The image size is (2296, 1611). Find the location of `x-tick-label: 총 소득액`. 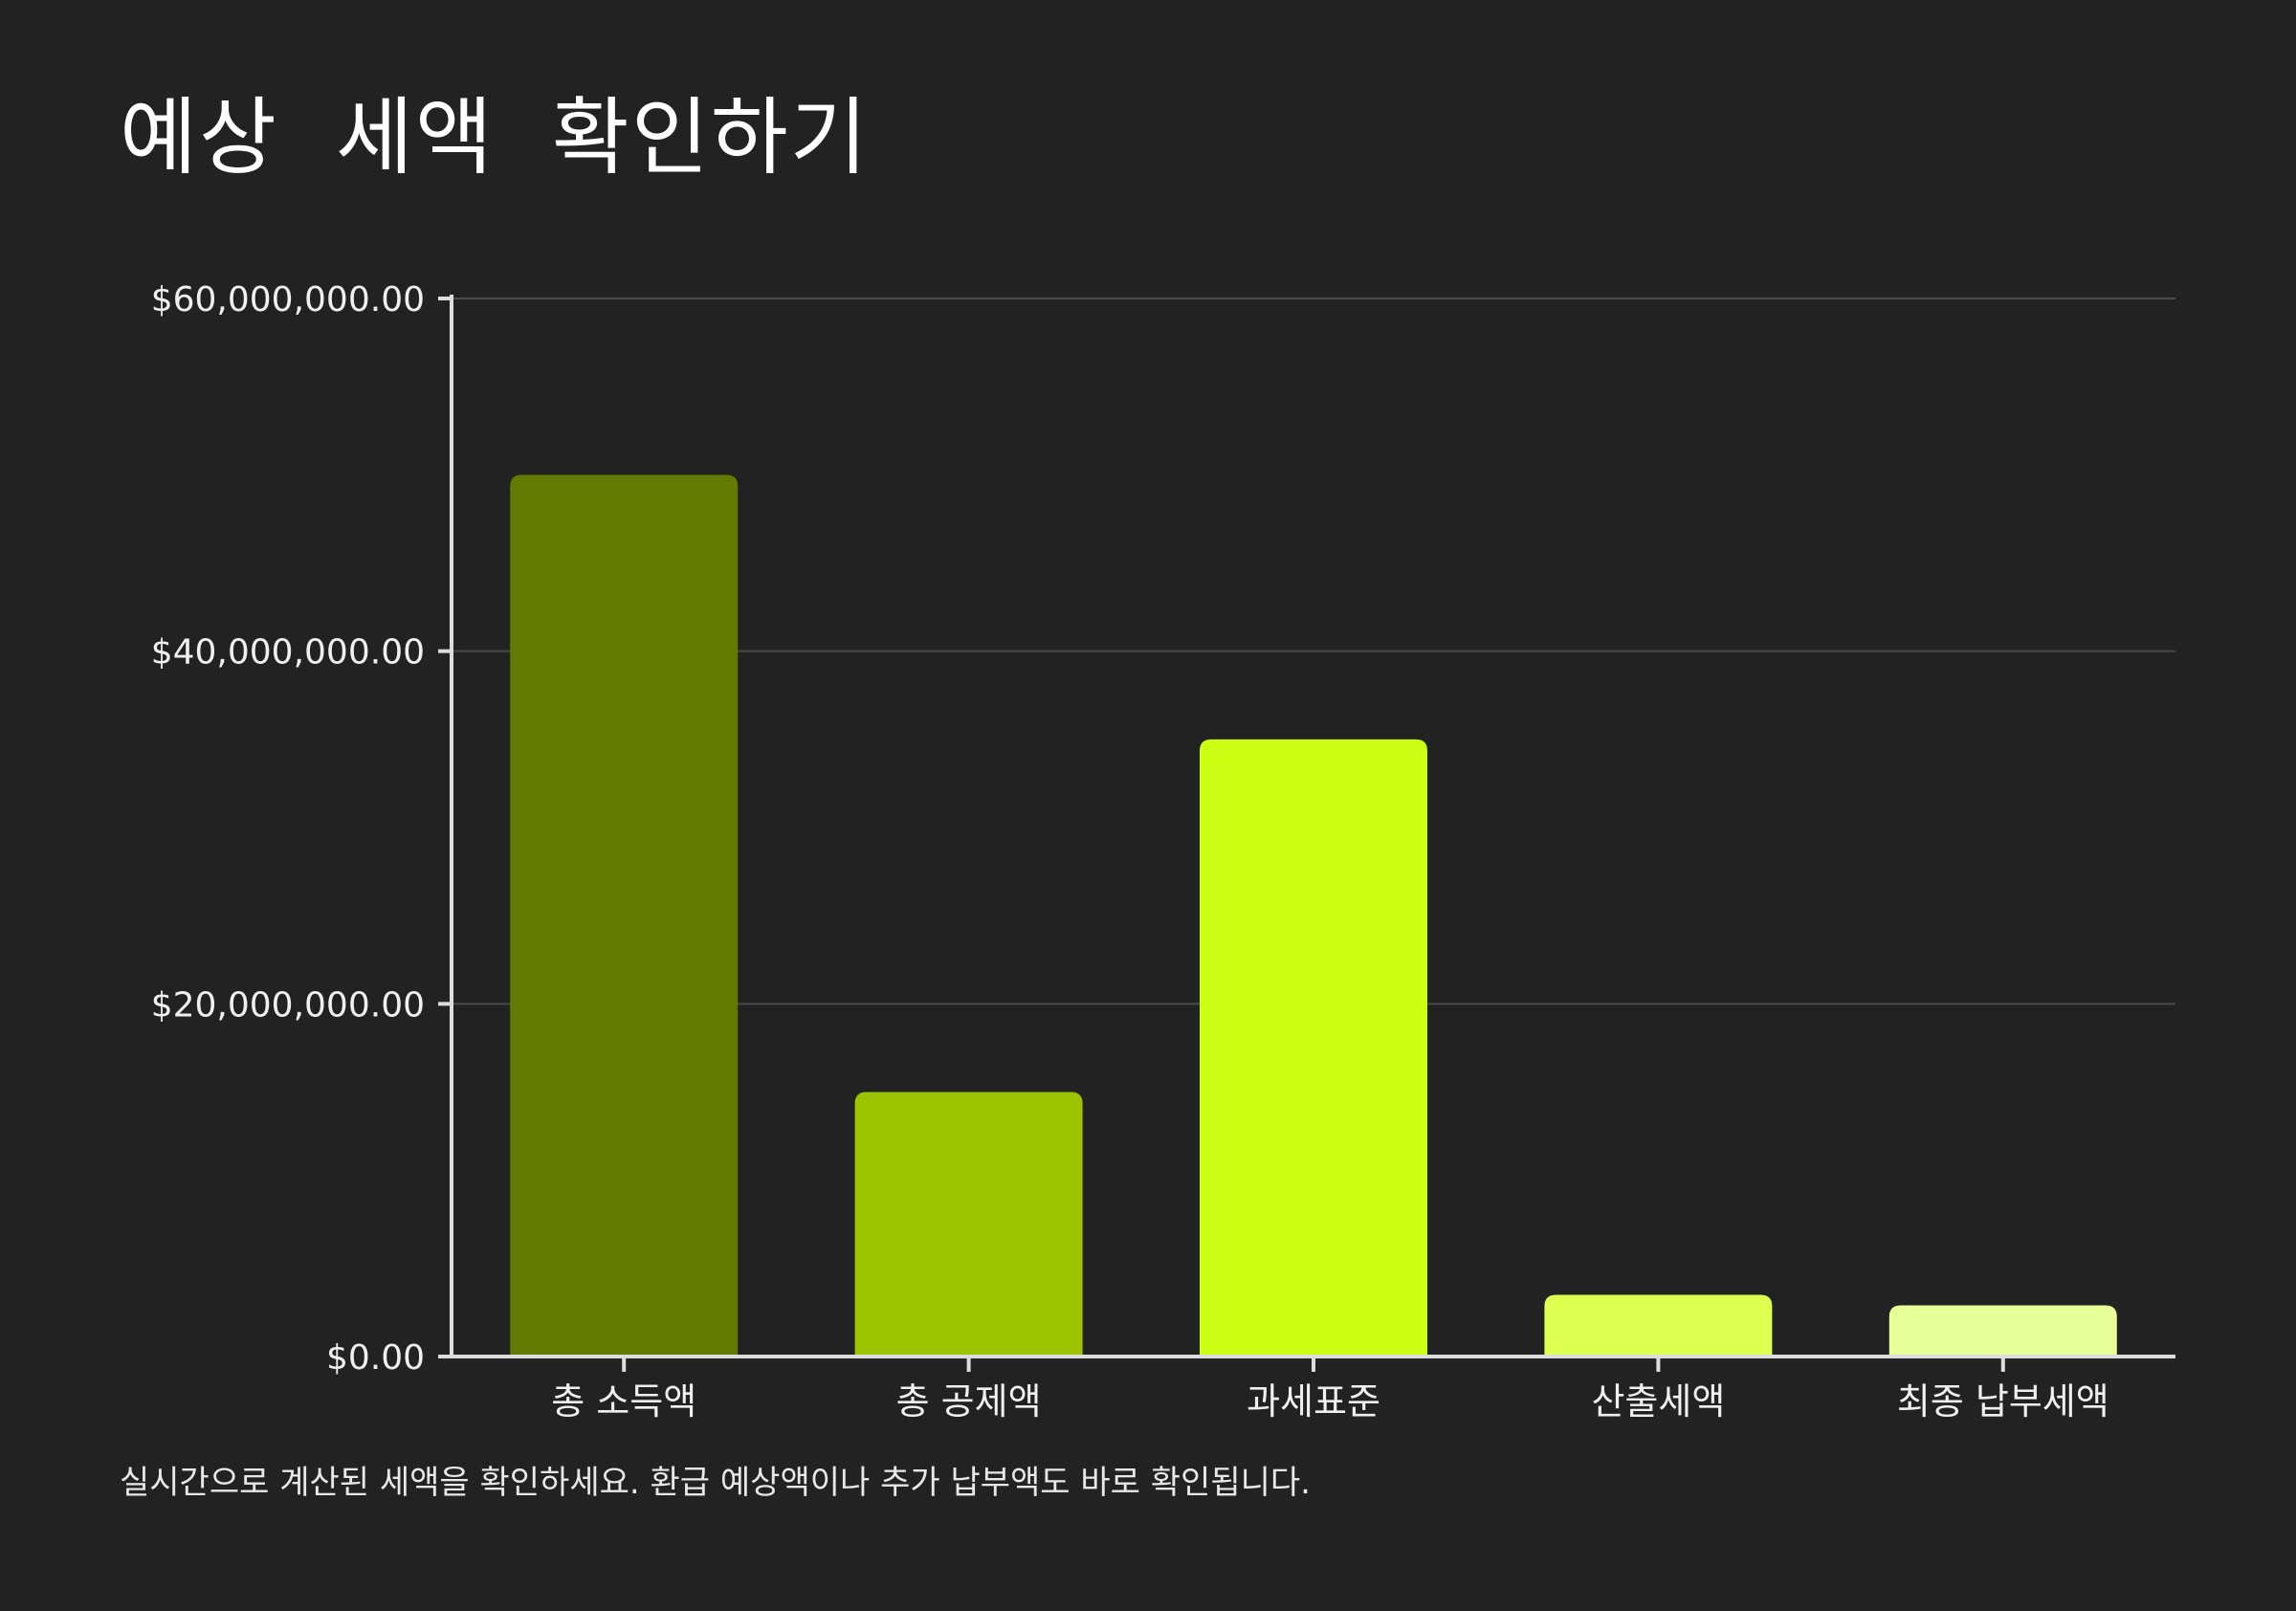

x-tick-label: 총 소득액 is located at coordinates (623, 1401).